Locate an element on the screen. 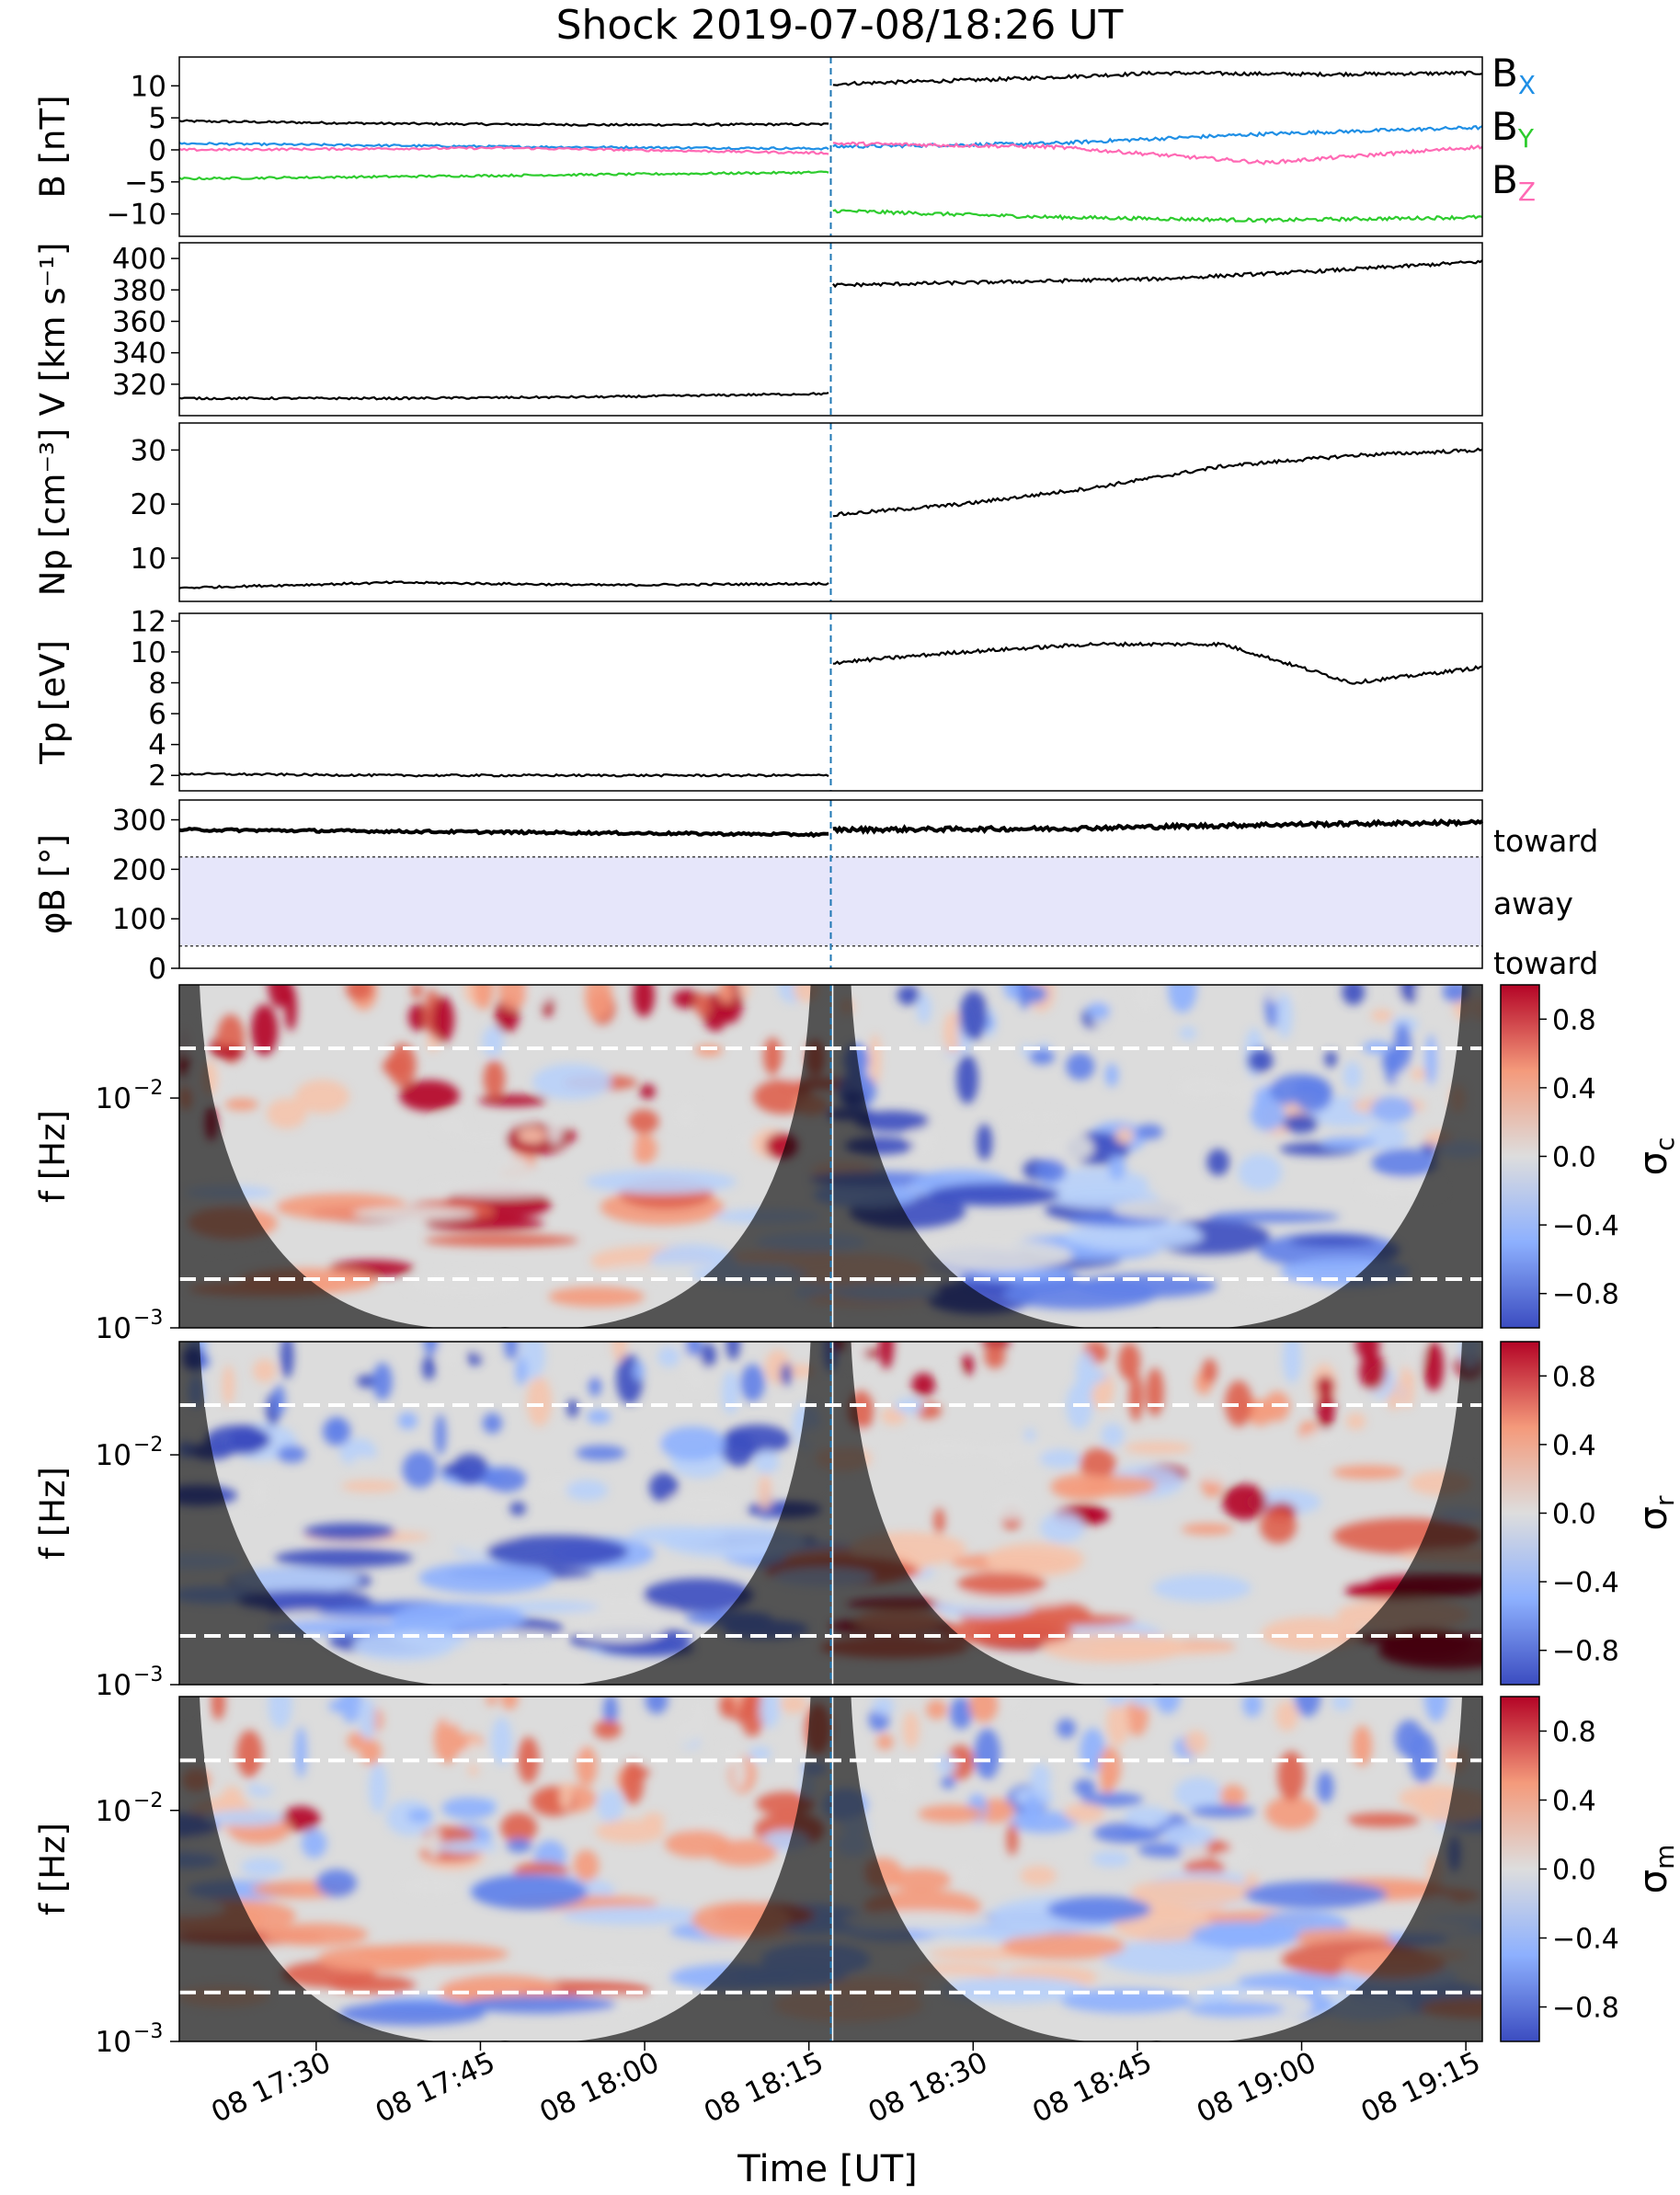  x-tick-label: 08 18:15 is located at coordinates (764, 2088).